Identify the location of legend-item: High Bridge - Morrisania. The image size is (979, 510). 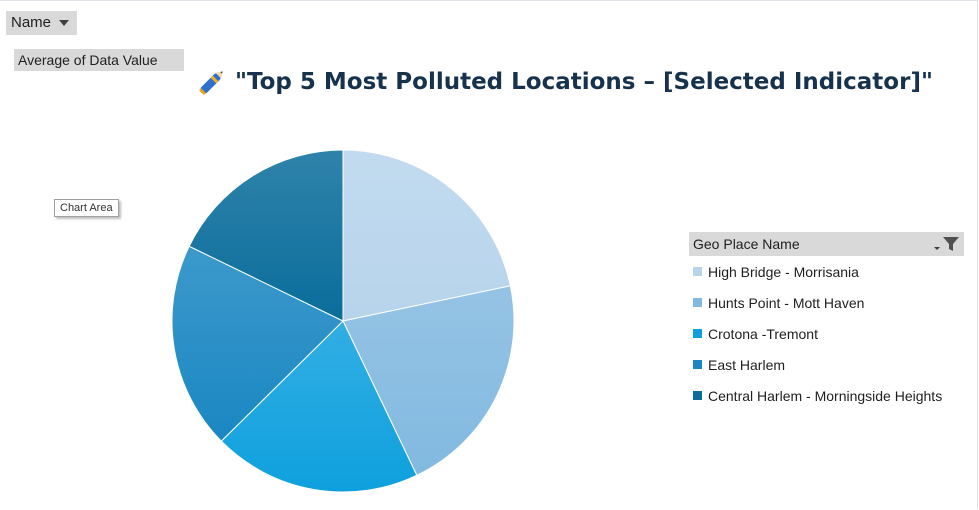
(826, 271).